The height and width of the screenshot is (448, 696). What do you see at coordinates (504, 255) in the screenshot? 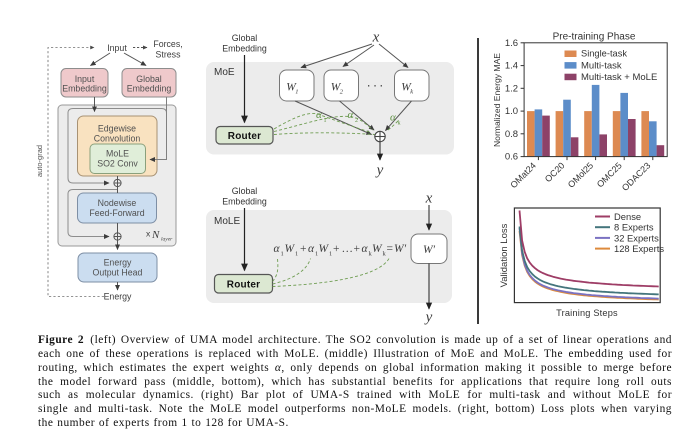
I see `svg-text: Validation Loss` at bounding box center [504, 255].